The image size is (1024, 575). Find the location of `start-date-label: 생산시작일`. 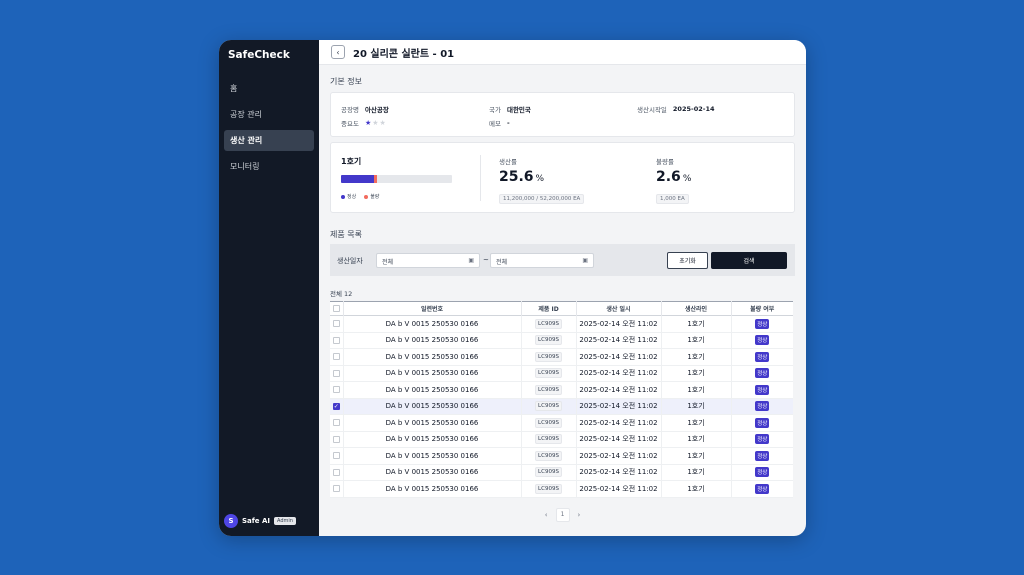

start-date-label: 생산시작일 is located at coordinates (652, 110).